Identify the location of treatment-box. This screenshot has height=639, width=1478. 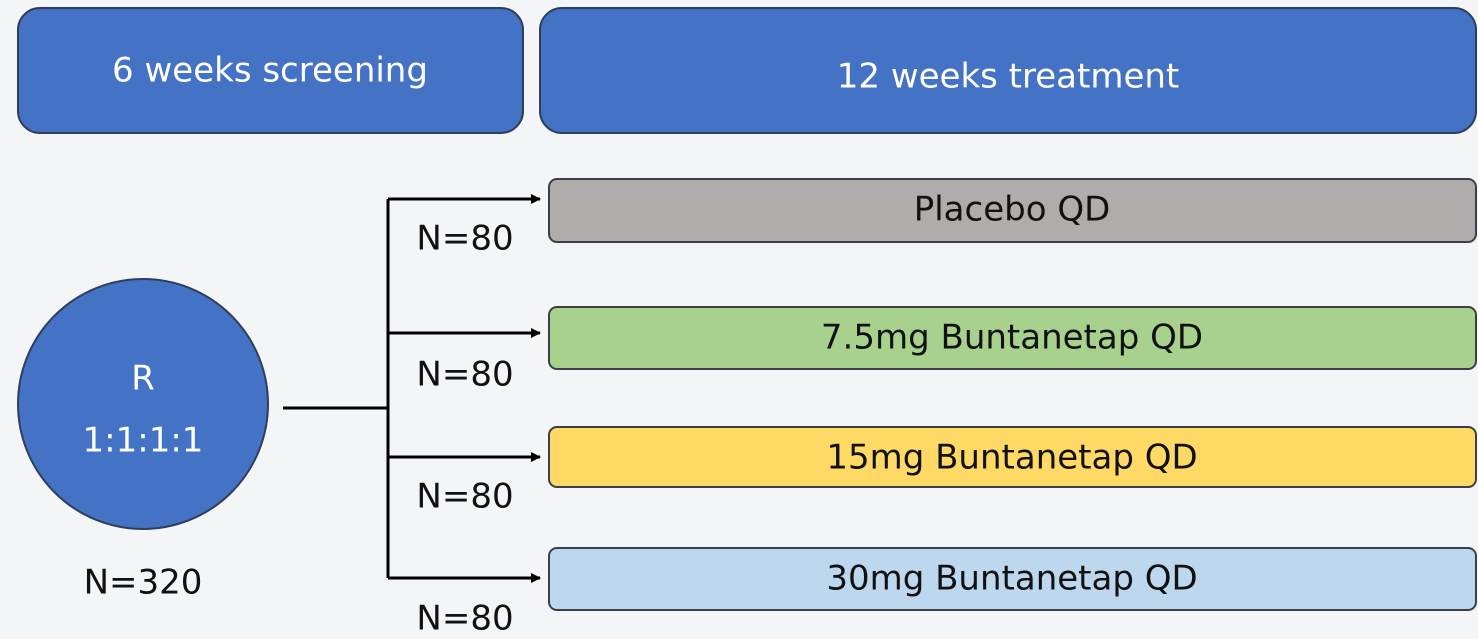
(1008, 70).